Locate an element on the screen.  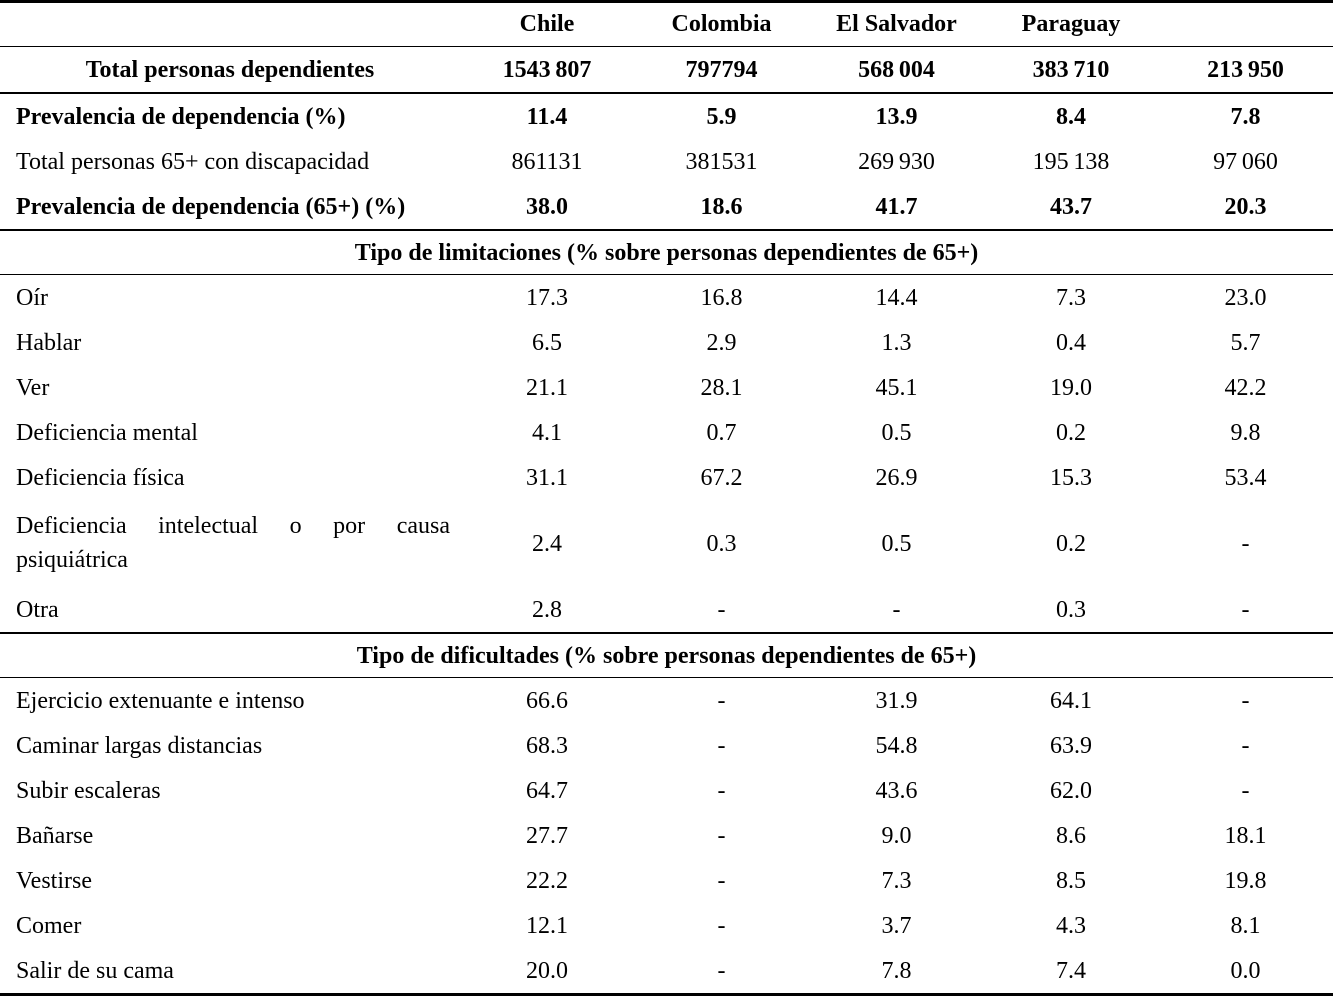
row-label: Deficiencia mental is located at coordinates (107, 432).